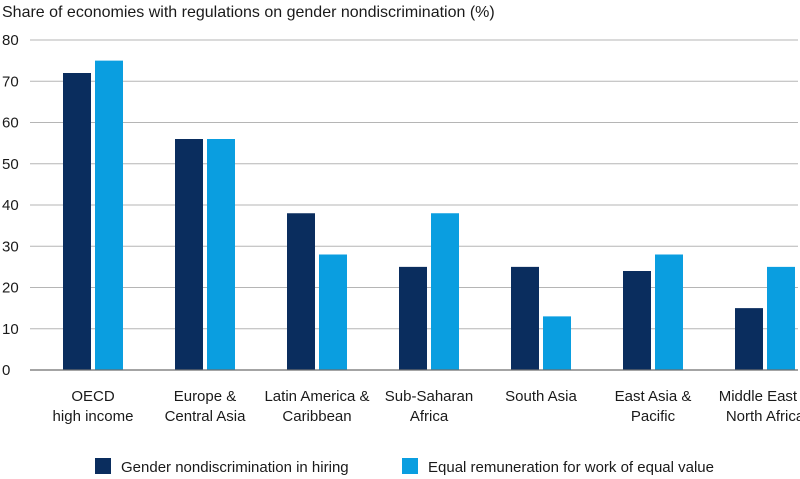 This screenshot has width=800, height=479. What do you see at coordinates (93, 406) in the screenshot?
I see `category-label: OECD high income` at bounding box center [93, 406].